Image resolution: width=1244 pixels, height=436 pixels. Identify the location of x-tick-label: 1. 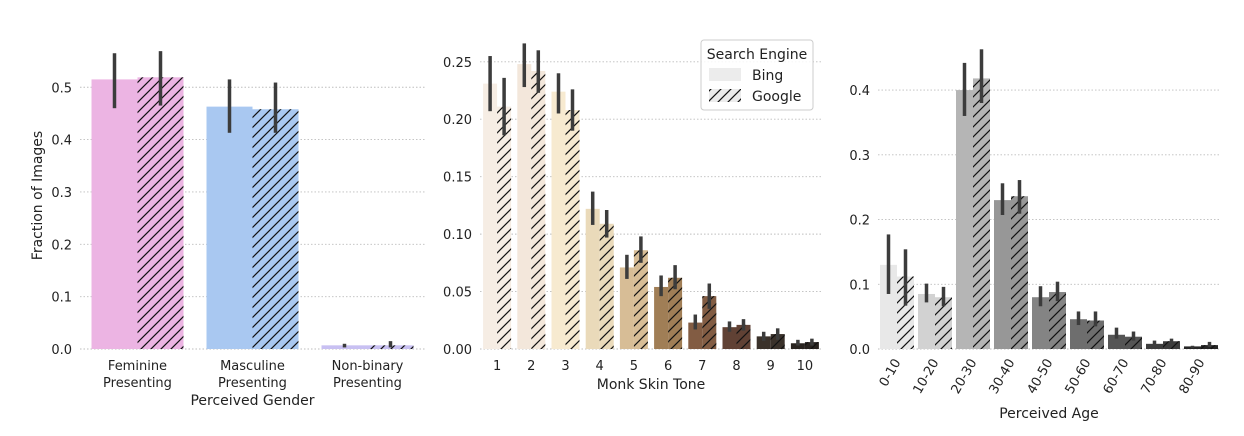
(497, 366).